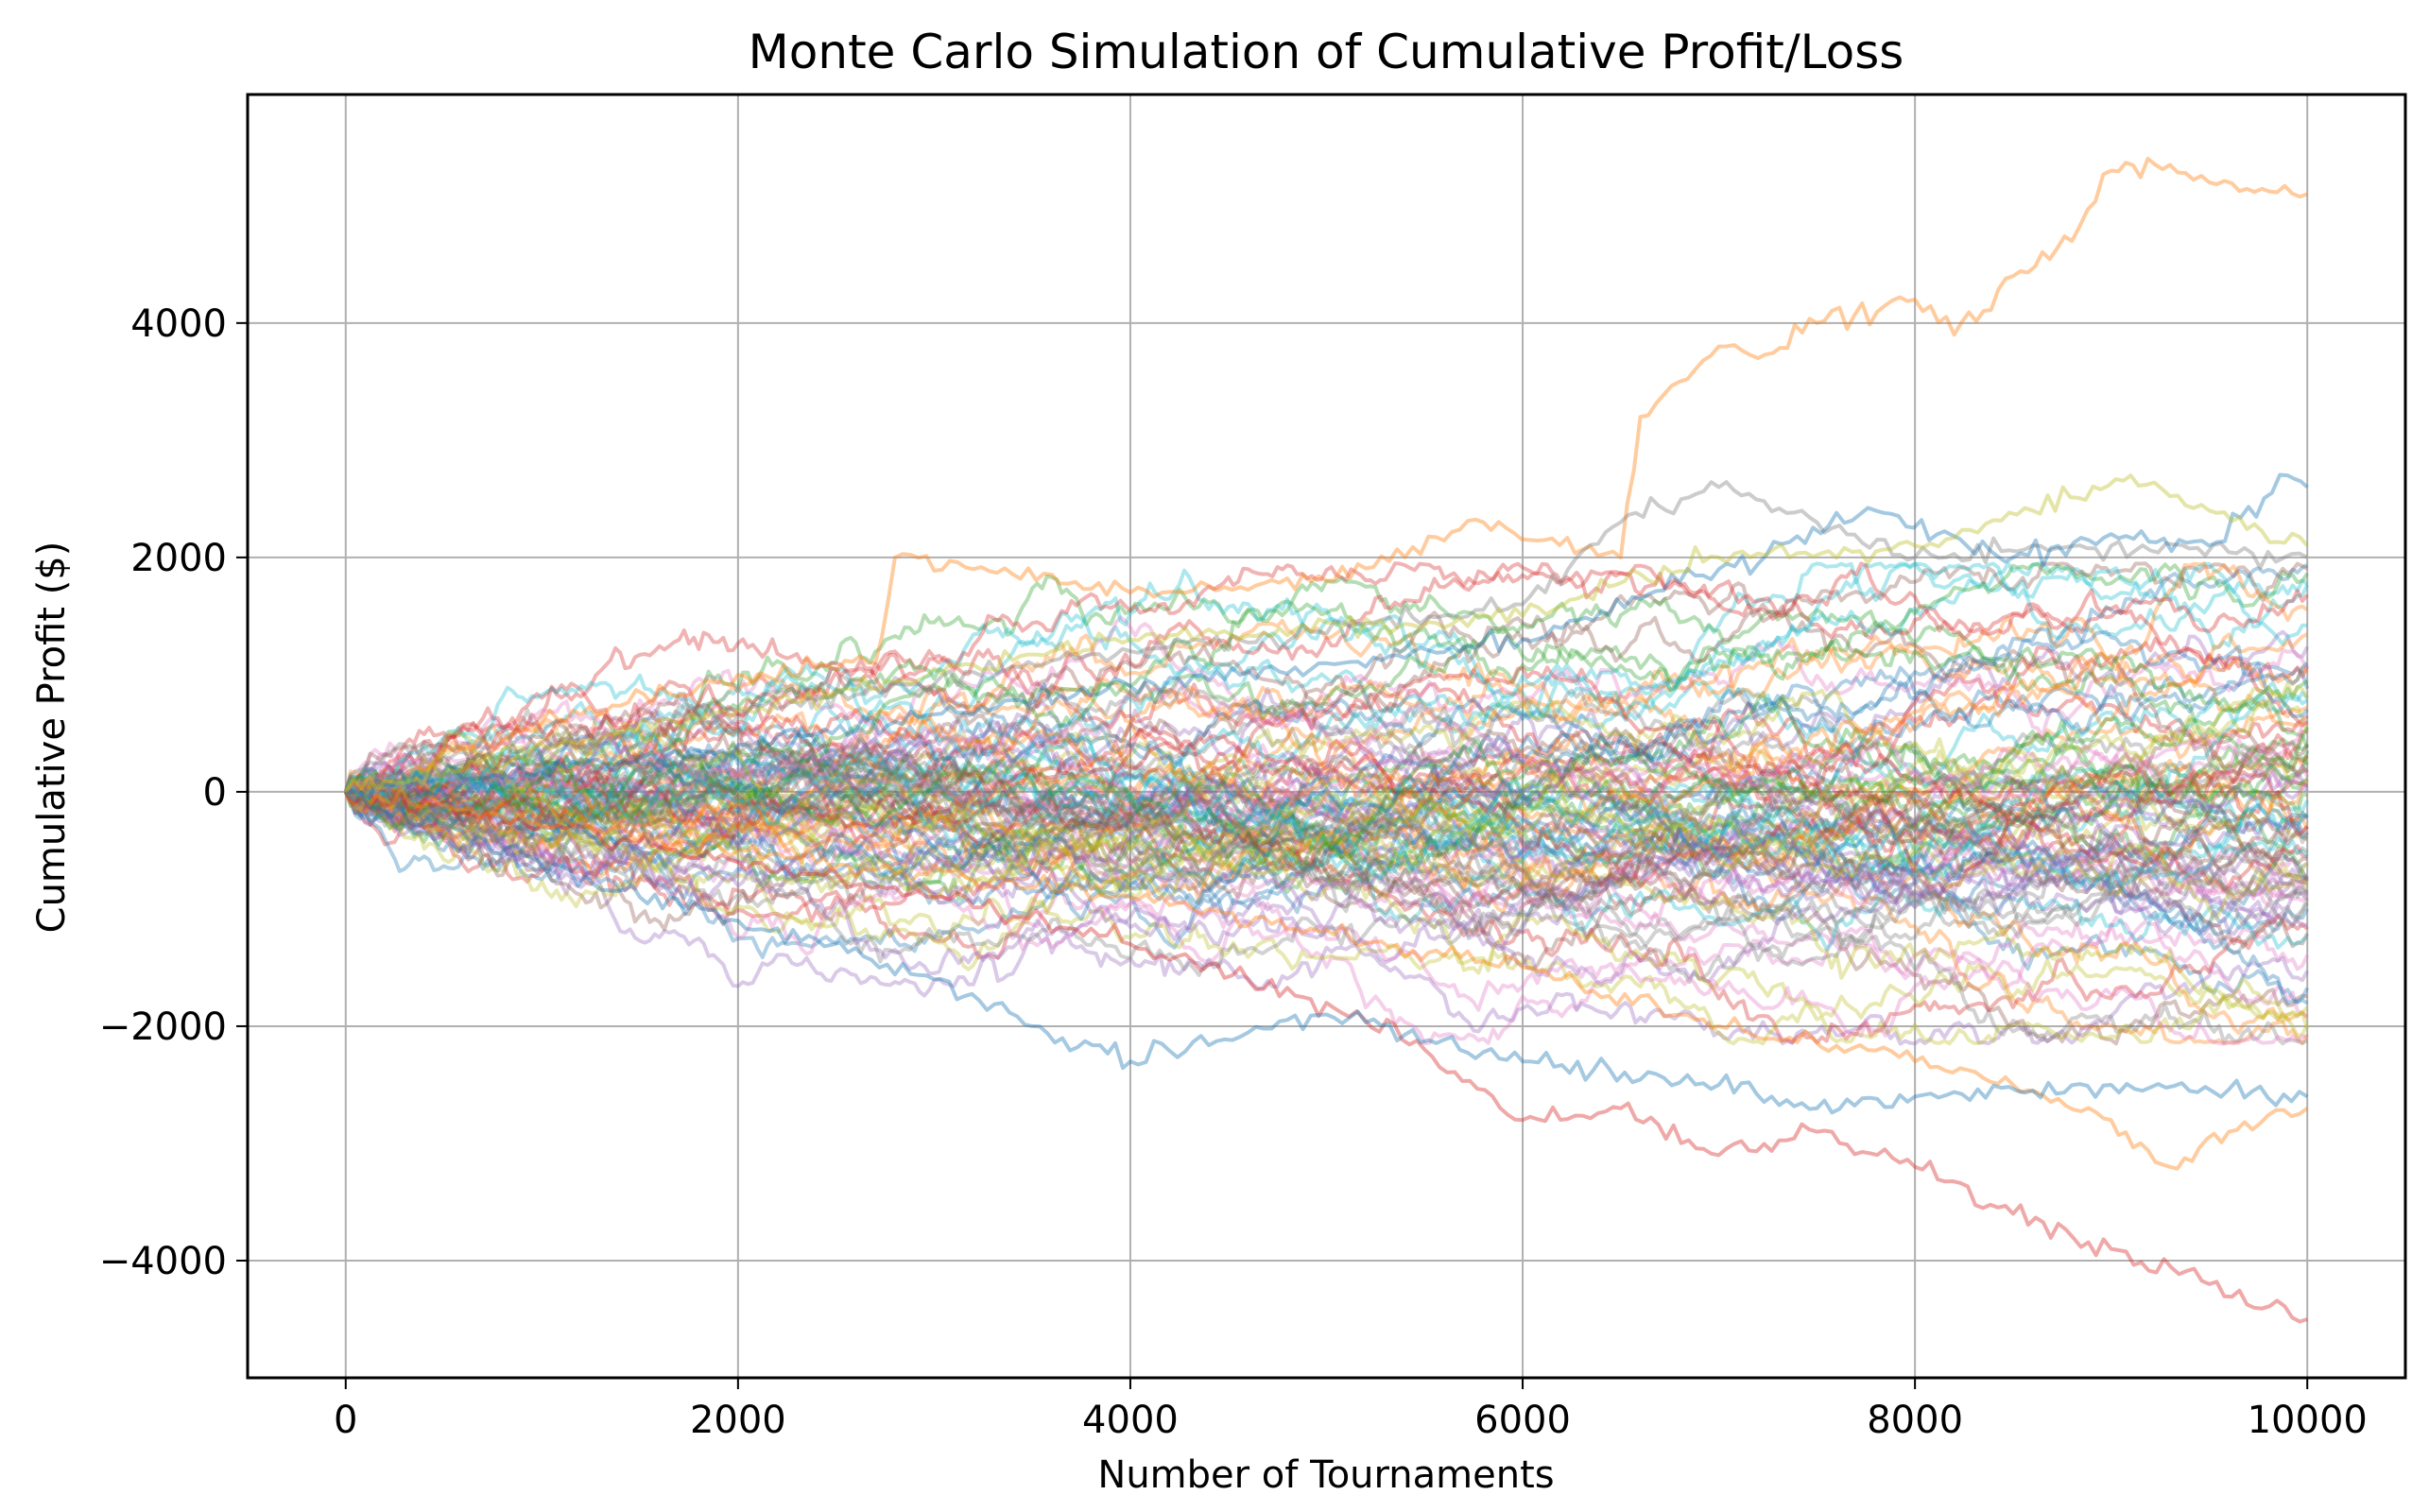  I want to click on y-tick-label: −2000, so click(163, 1027).